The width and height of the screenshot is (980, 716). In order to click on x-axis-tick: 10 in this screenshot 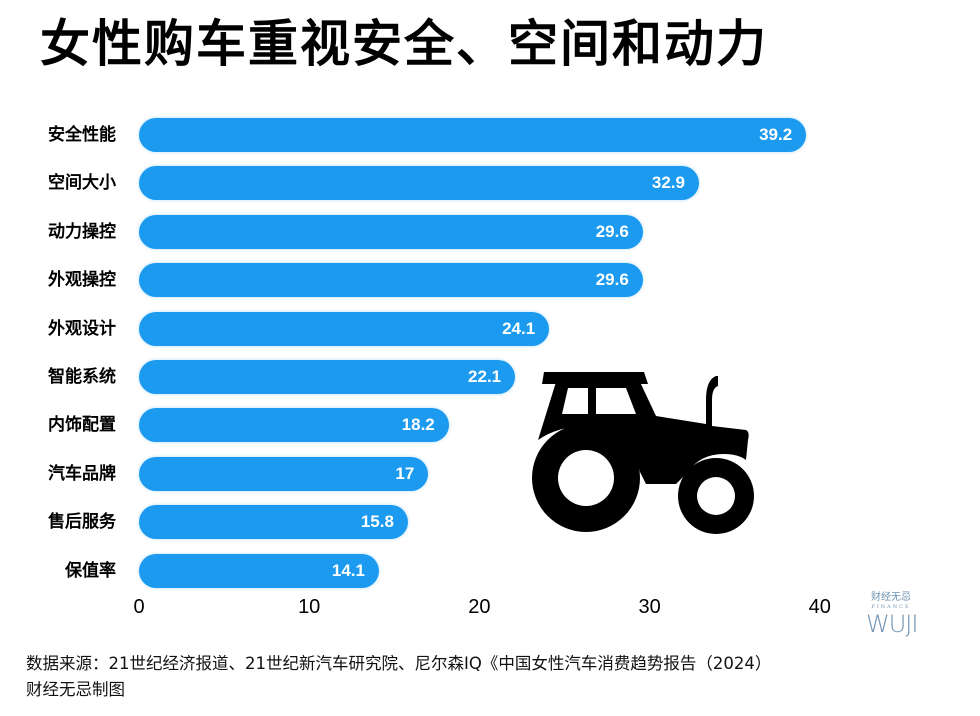, I will do `click(309, 607)`.